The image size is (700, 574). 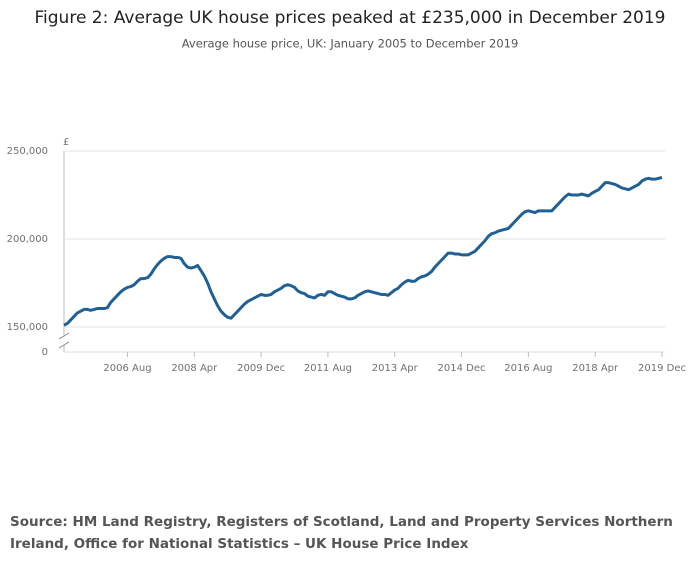 What do you see at coordinates (261, 368) in the screenshot?
I see `x-tick-label: 2009 Dec` at bounding box center [261, 368].